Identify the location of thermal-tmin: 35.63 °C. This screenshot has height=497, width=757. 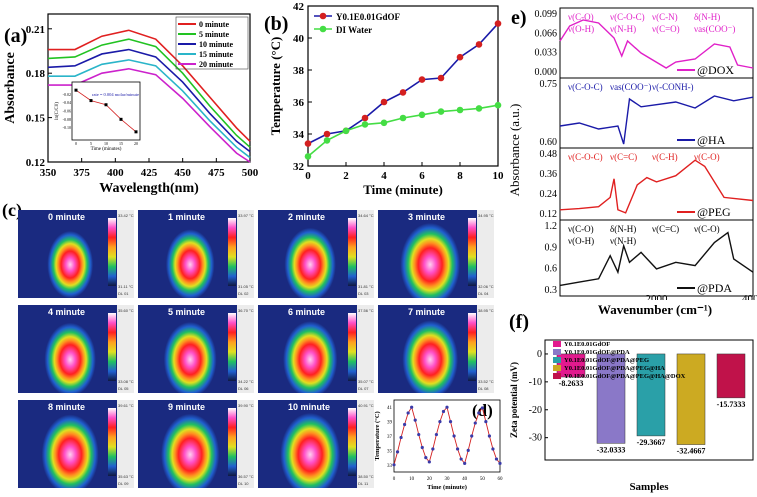
(126, 476).